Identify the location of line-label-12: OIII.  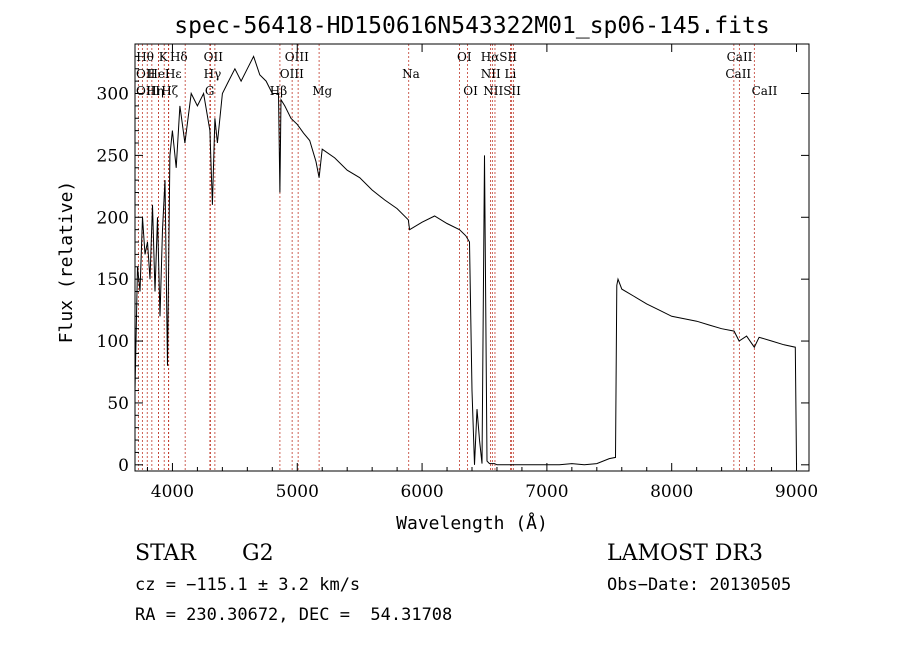
(292, 74).